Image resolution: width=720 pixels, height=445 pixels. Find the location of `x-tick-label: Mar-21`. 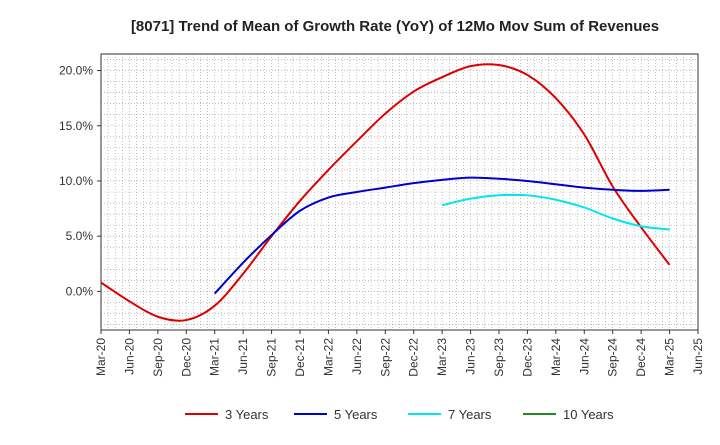

x-tick-label: Mar-21 is located at coordinates (215, 357).